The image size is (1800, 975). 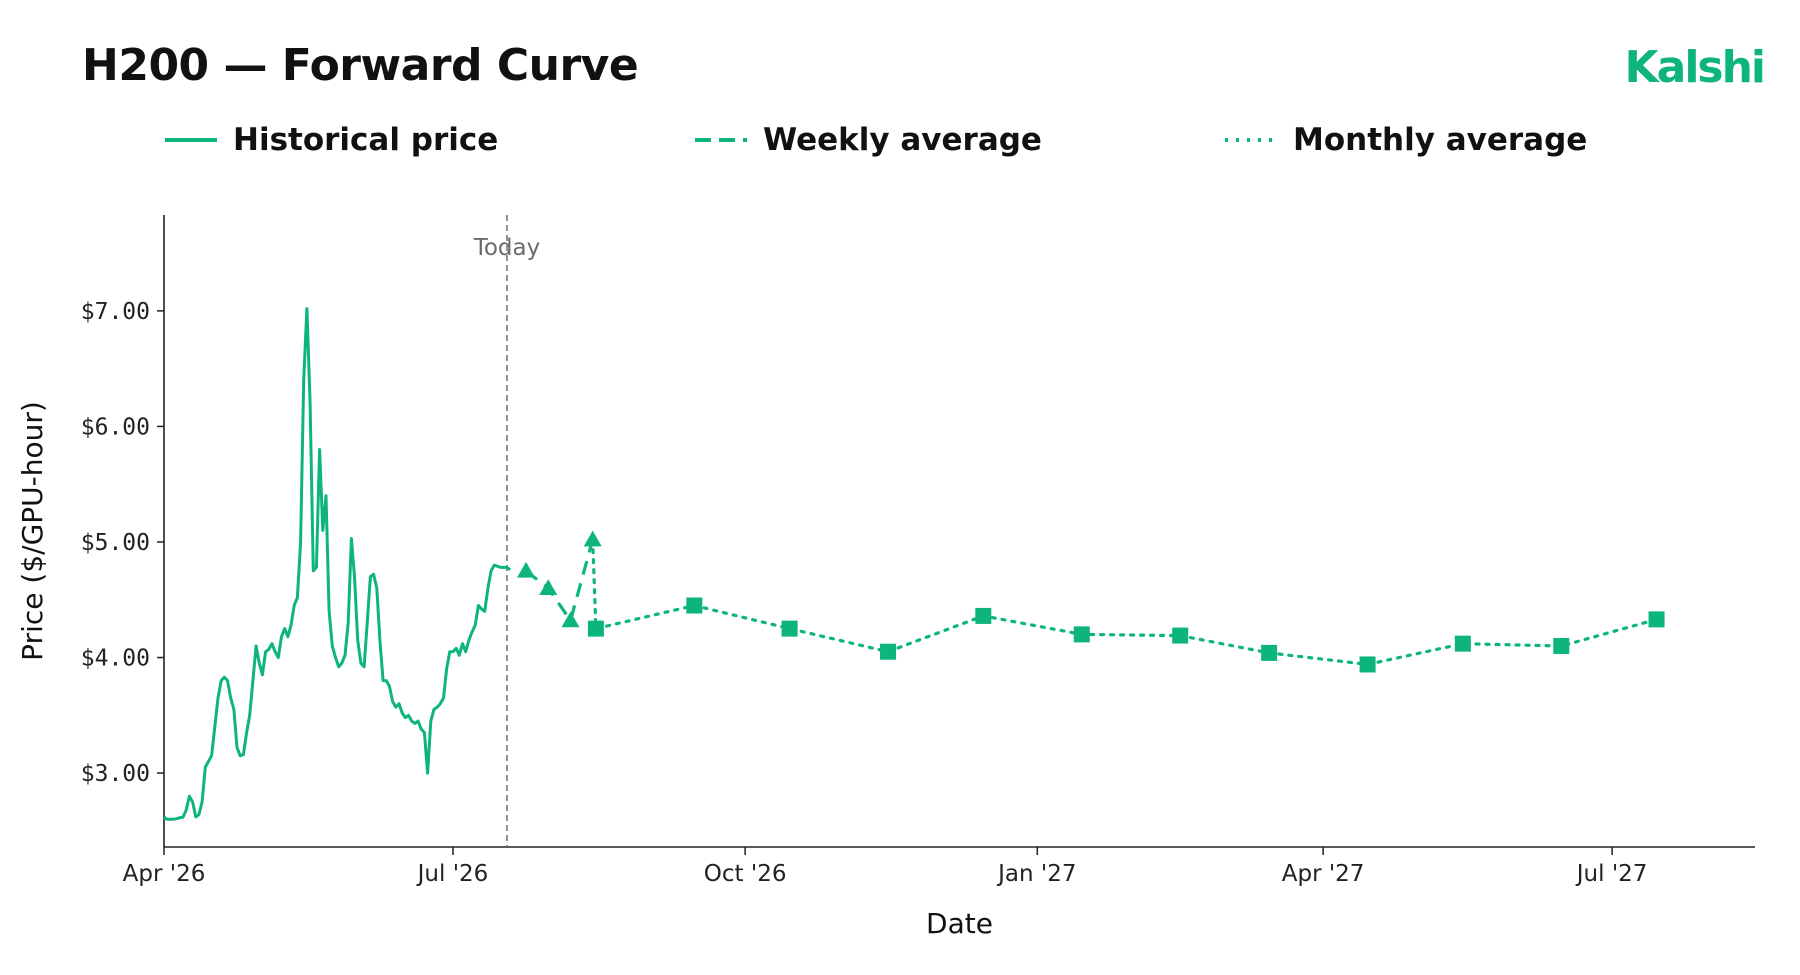 What do you see at coordinates (507, 248) in the screenshot?
I see `today-label: Today` at bounding box center [507, 248].